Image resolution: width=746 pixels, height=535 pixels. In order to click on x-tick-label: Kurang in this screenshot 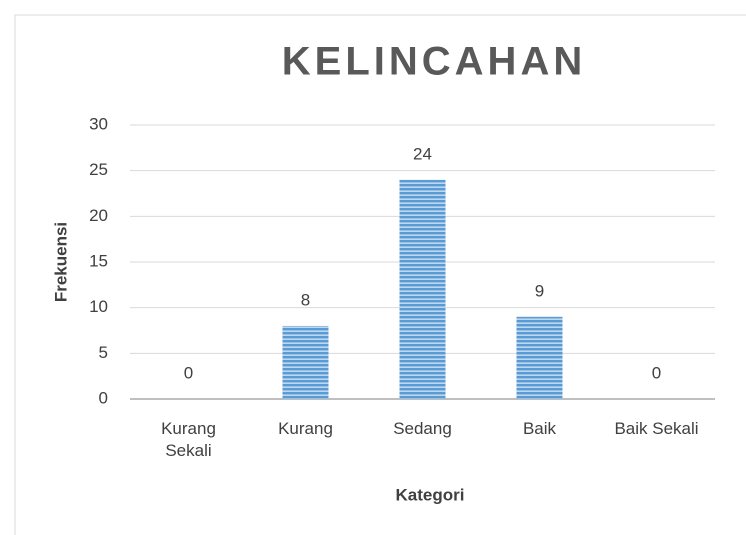, I will do `click(305, 428)`.